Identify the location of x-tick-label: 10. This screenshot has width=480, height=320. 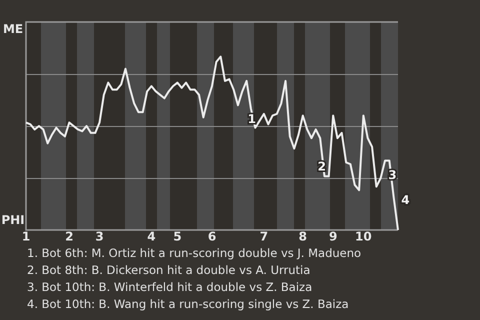
(363, 236).